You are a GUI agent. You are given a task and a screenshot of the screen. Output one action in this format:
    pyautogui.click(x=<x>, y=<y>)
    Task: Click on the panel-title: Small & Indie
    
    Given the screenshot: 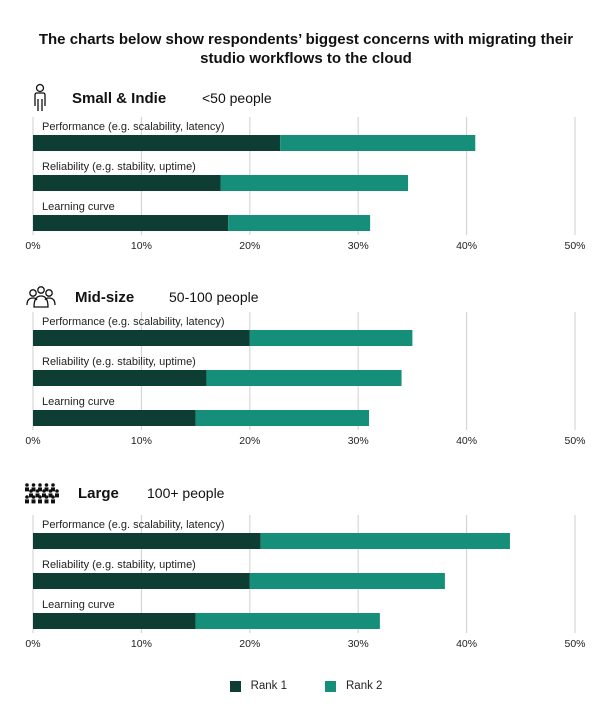 What is the action you would take?
    pyautogui.click(x=119, y=98)
    